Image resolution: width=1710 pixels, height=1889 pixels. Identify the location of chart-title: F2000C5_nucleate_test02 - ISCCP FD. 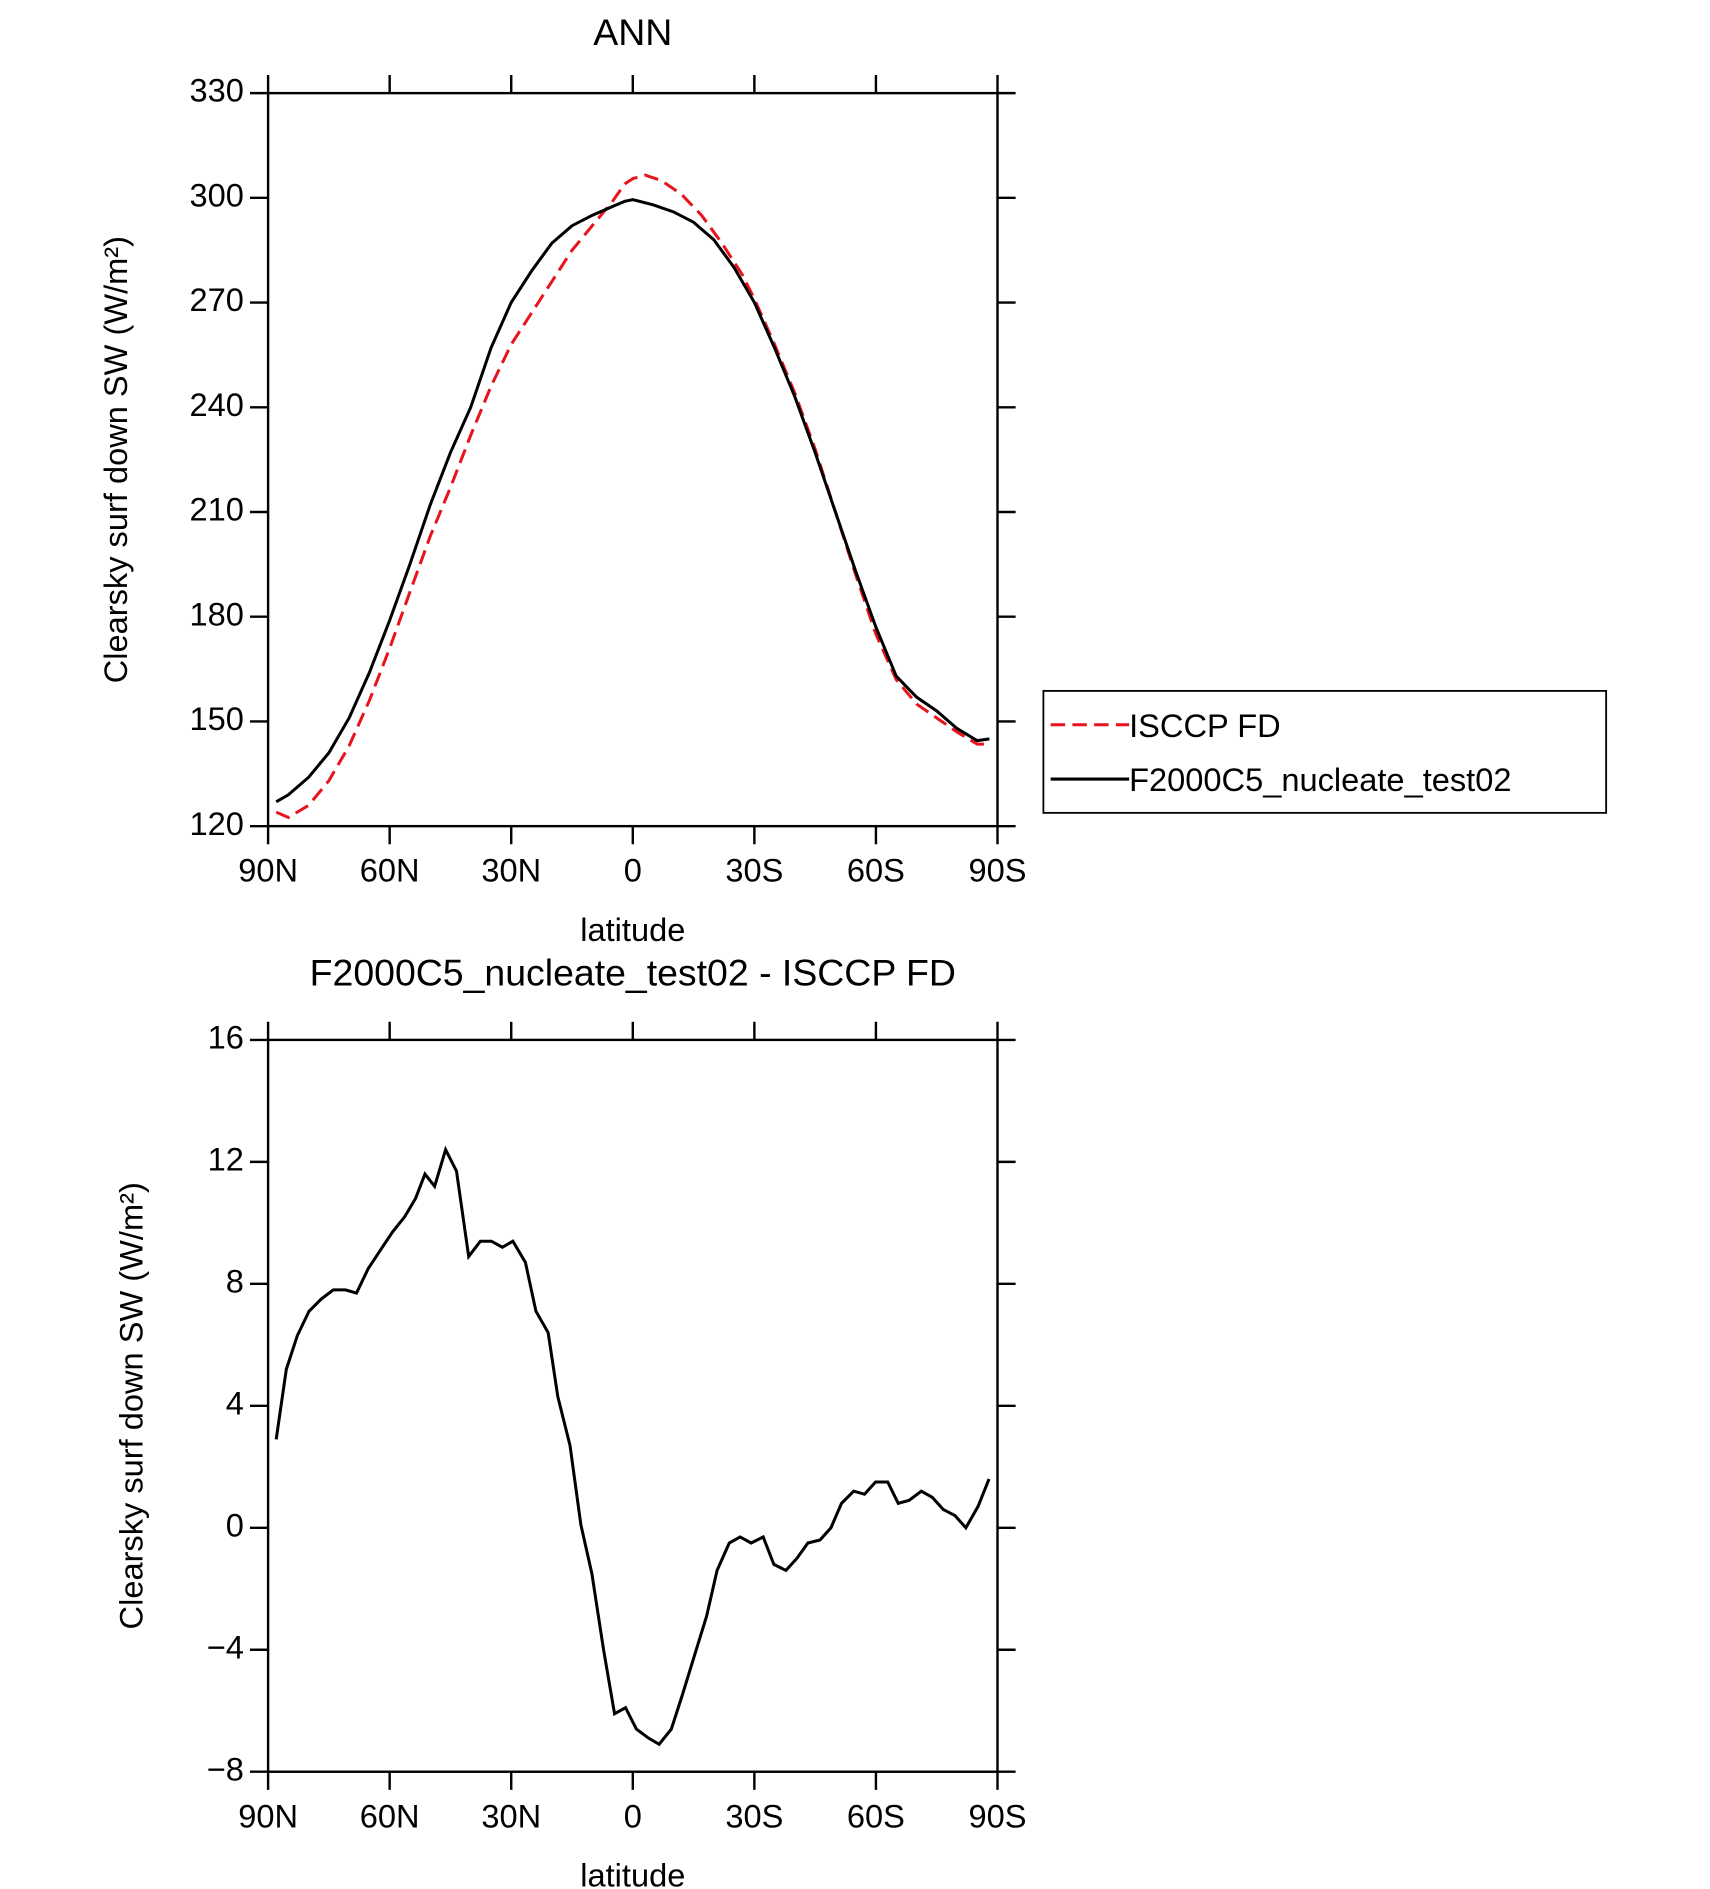
(633, 973).